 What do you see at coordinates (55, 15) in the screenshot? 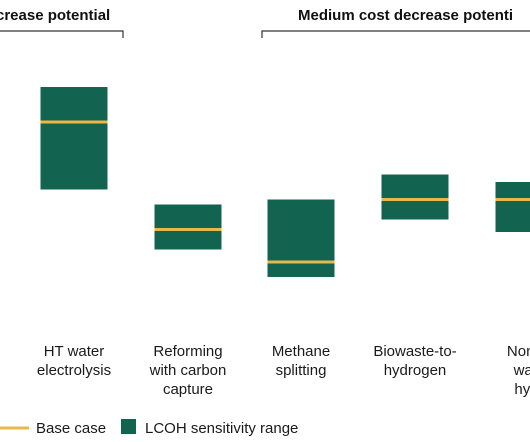
I see `group-title-low: crease potential` at bounding box center [55, 15].